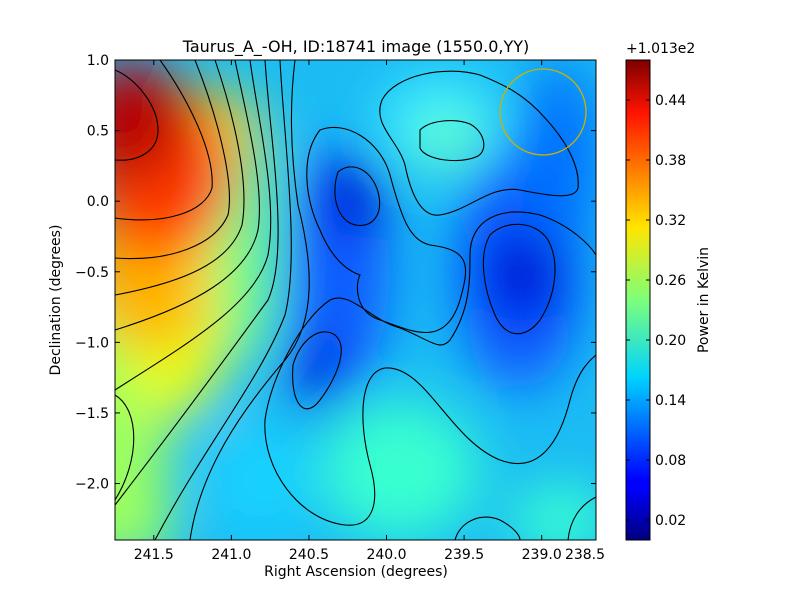 This screenshot has width=800, height=600. I want to click on chart-title: Taurus_A_-OH, ID:18741 image (1550.0,YY), so click(356, 47).